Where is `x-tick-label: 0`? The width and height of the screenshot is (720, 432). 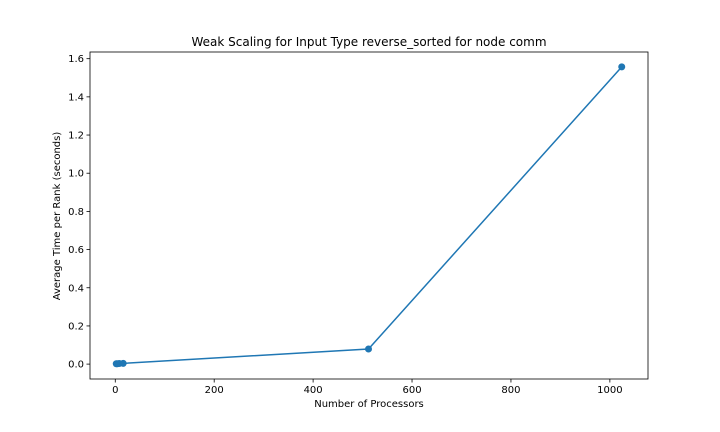 x-tick-label: 0 is located at coordinates (115, 390).